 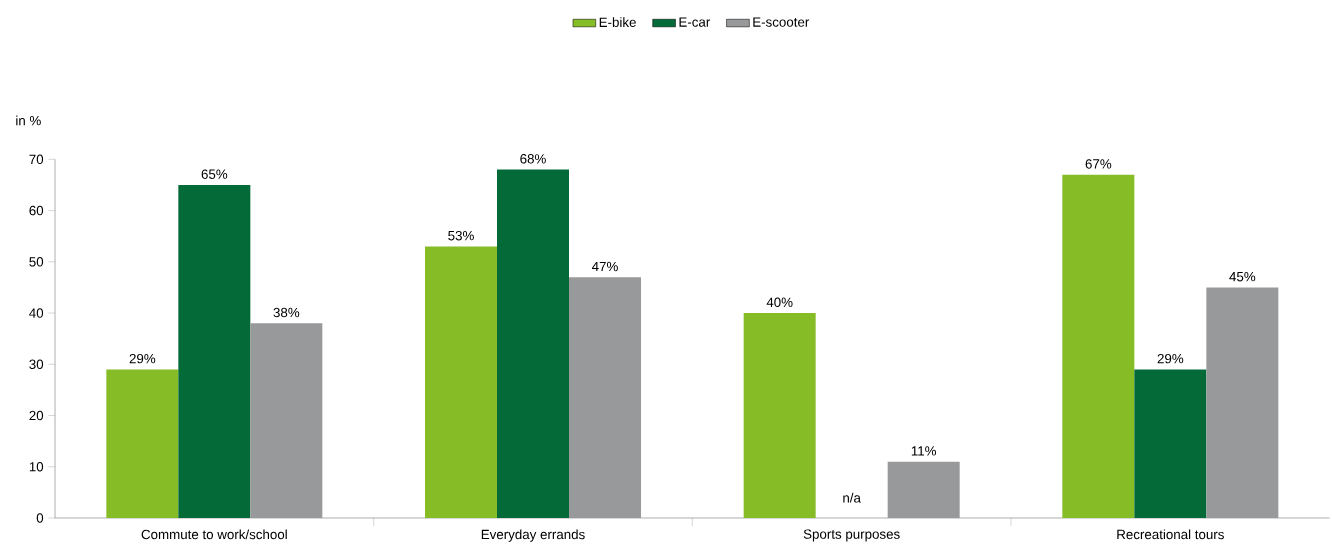 What do you see at coordinates (36, 467) in the screenshot?
I see `y-tick-label: 10` at bounding box center [36, 467].